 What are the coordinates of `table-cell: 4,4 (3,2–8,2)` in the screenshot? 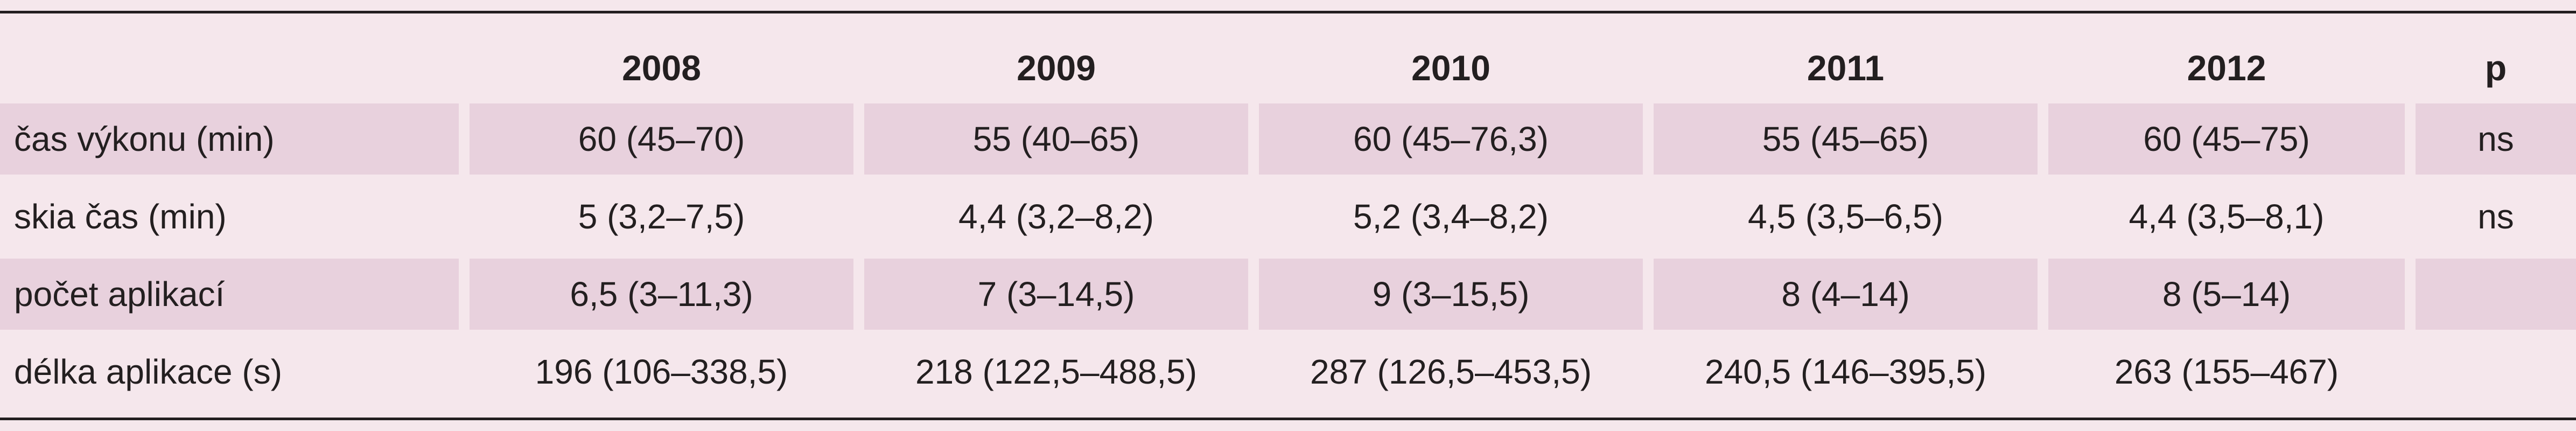 It's located at (1056, 216).